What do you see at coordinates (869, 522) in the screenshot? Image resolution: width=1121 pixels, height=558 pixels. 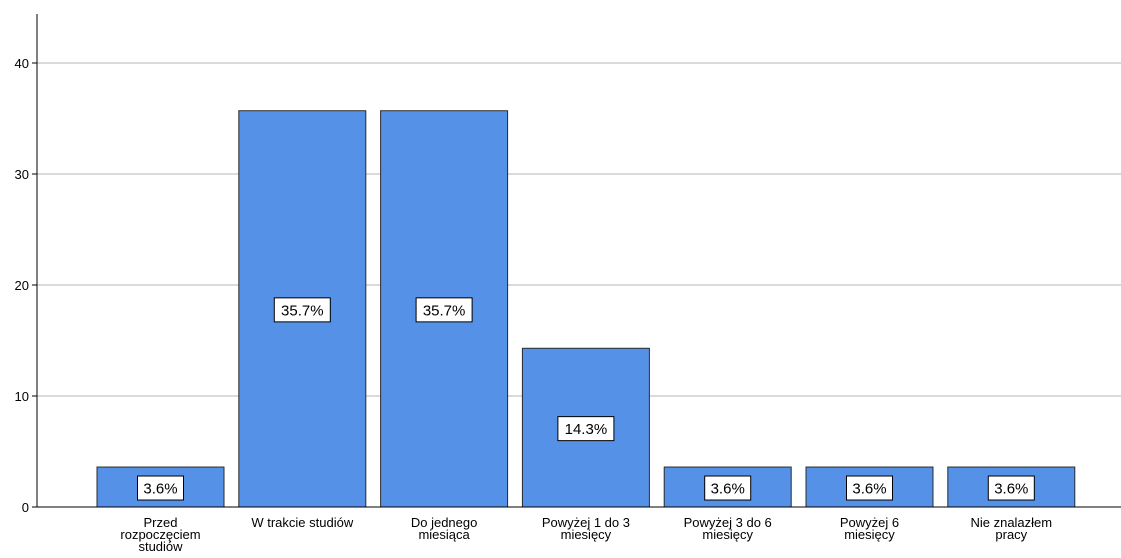 I see `category-label-line: Powyżej 6` at bounding box center [869, 522].